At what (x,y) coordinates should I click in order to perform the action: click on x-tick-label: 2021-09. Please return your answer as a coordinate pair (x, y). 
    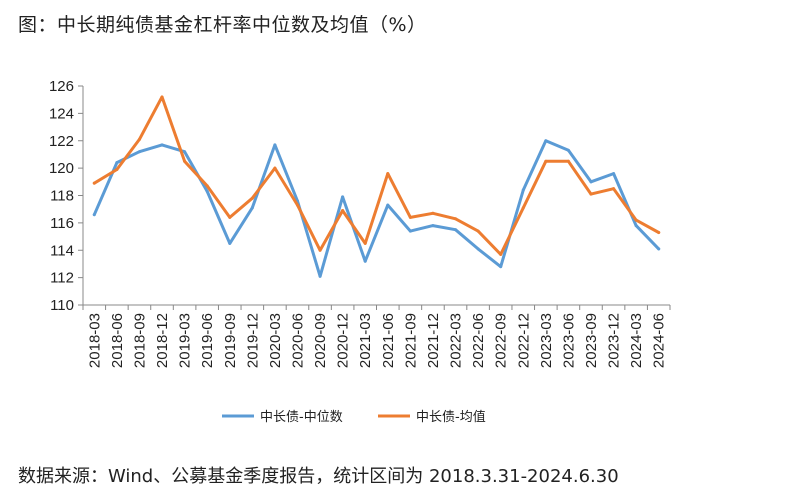
    Looking at the image, I should click on (410, 340).